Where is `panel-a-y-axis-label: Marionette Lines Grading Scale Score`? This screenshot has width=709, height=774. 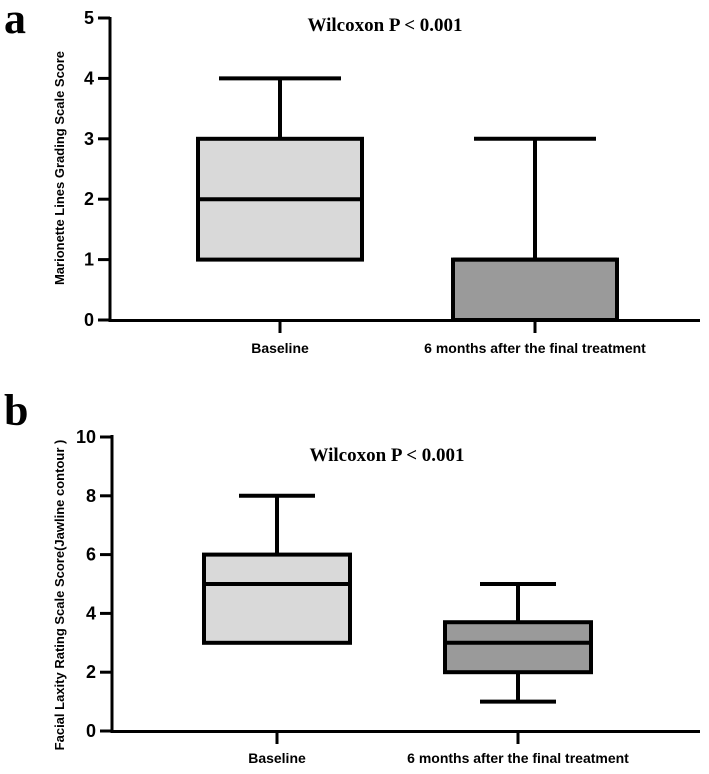
panel-a-y-axis-label: Marionette Lines Grading Scale Score is located at coordinates (59, 168).